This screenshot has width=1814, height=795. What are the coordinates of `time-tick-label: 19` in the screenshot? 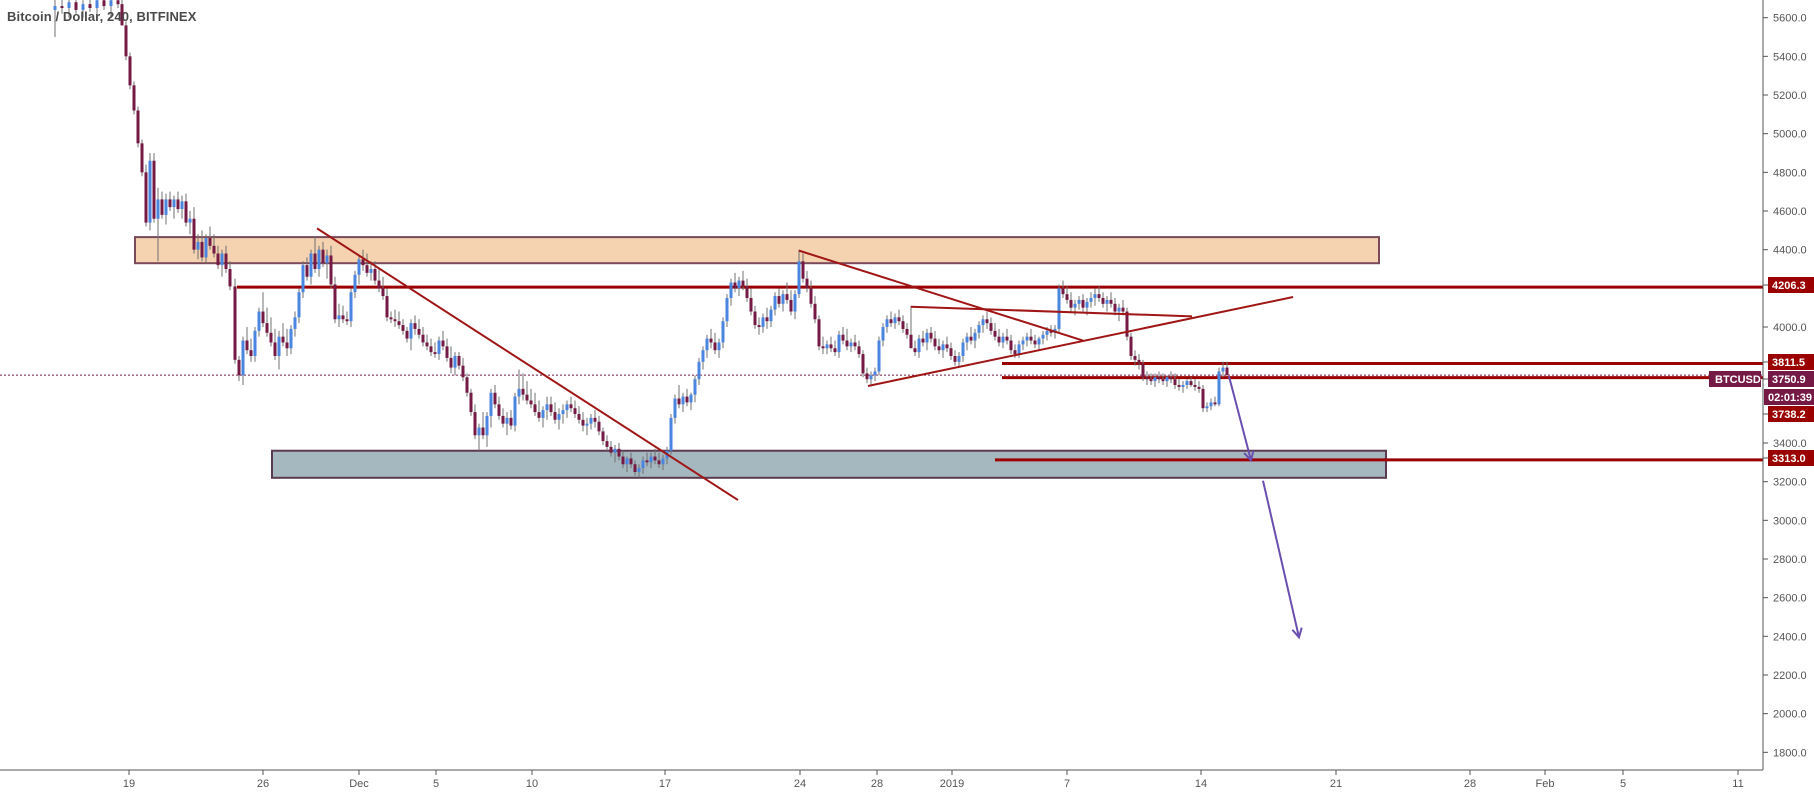 It's located at (129, 784).